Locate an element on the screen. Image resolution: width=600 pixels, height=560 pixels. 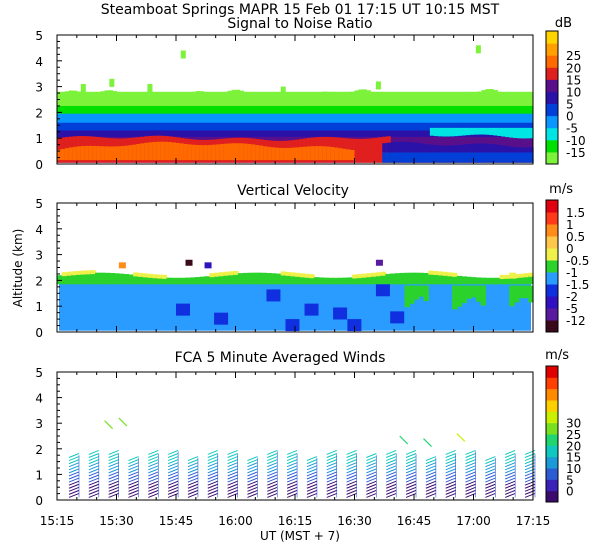
winds-y-axis: 0 1 2 3 4 5 is located at coordinates (48, 437).